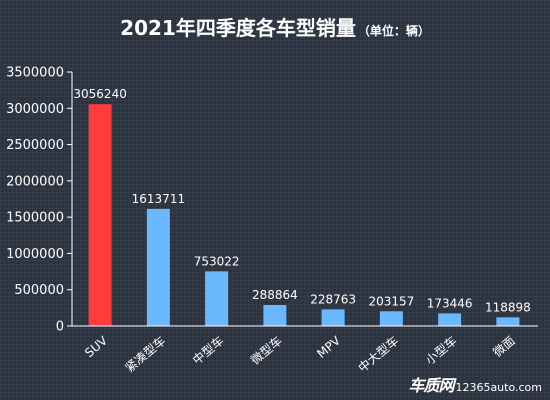 This screenshot has height=400, width=550. I want to click on data-label: 288864, so click(275, 295).